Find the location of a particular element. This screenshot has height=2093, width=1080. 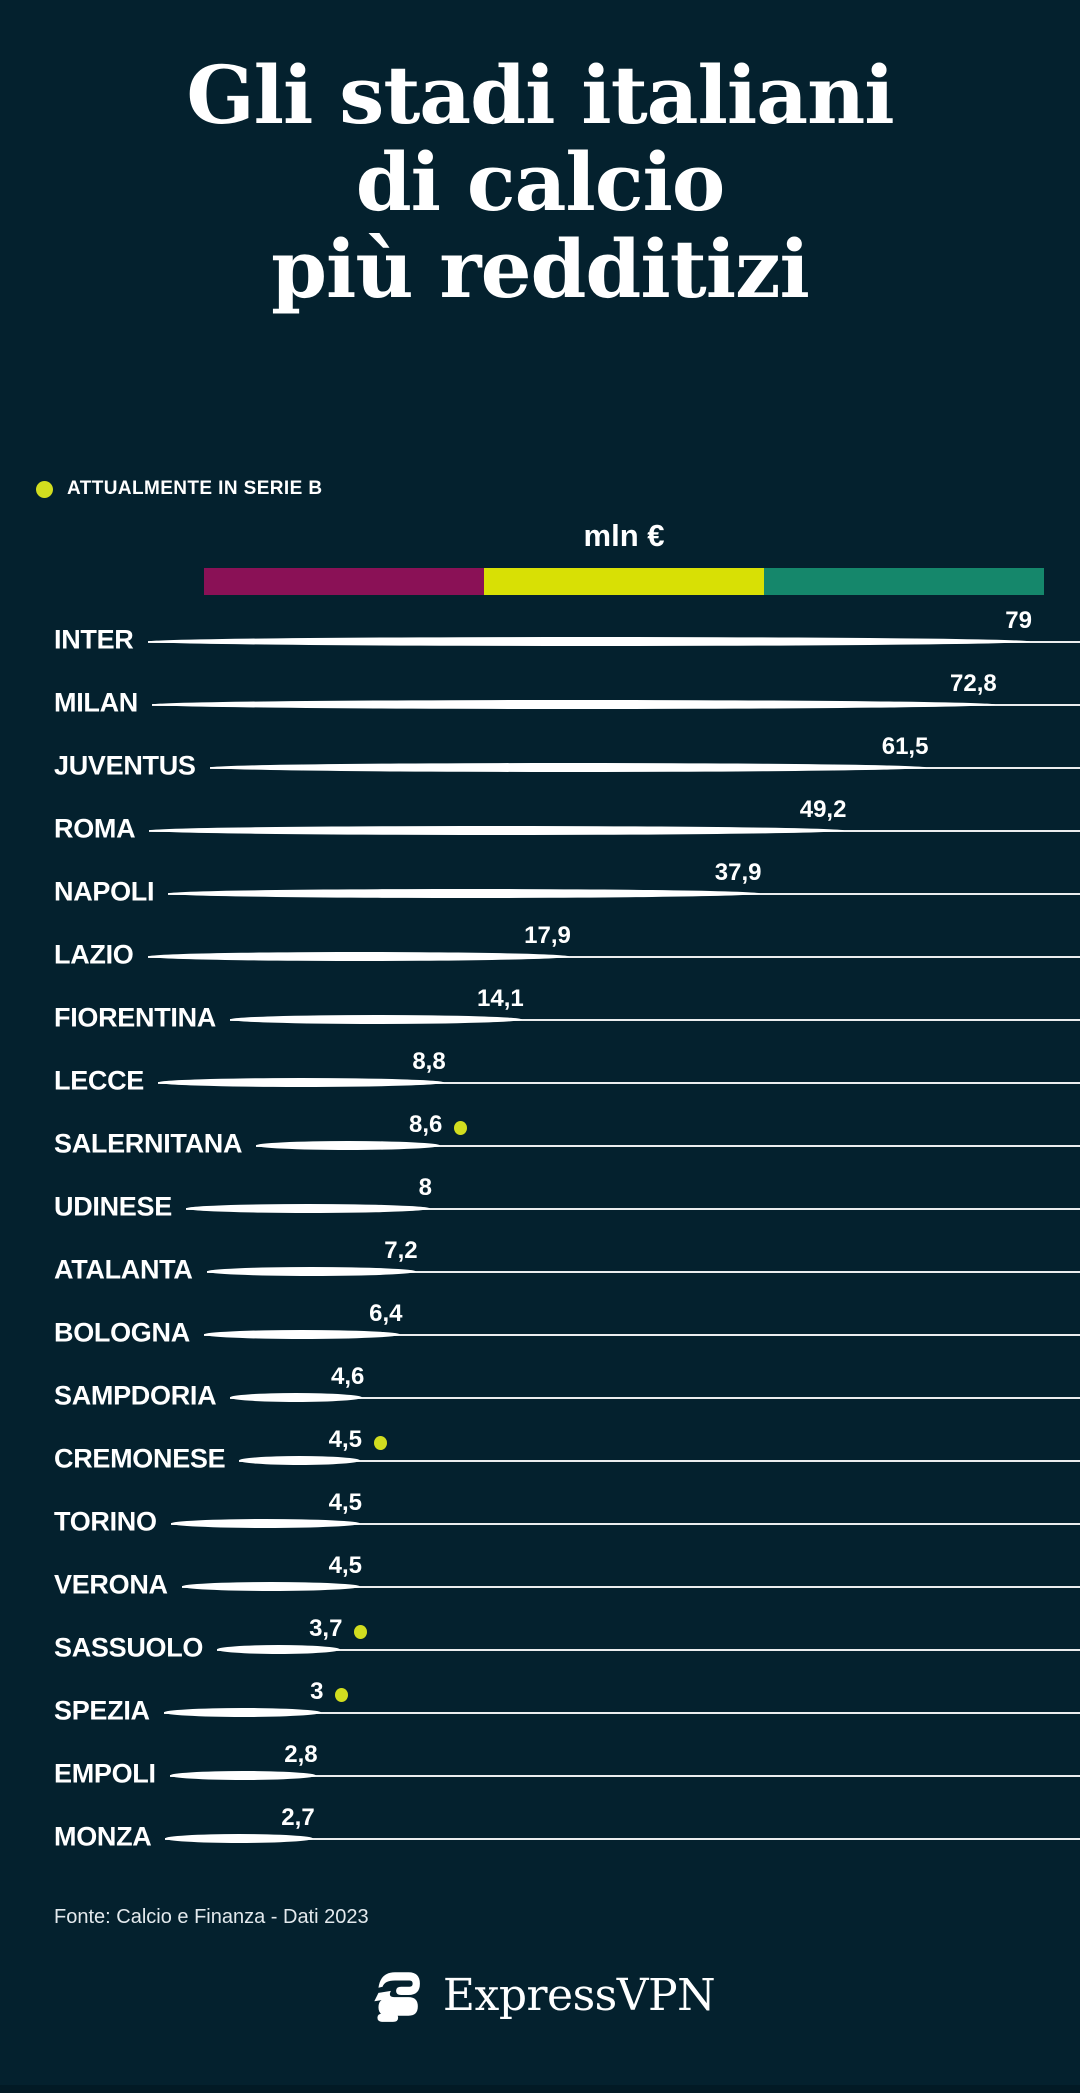

team-label: ROMA is located at coordinates (95, 828).